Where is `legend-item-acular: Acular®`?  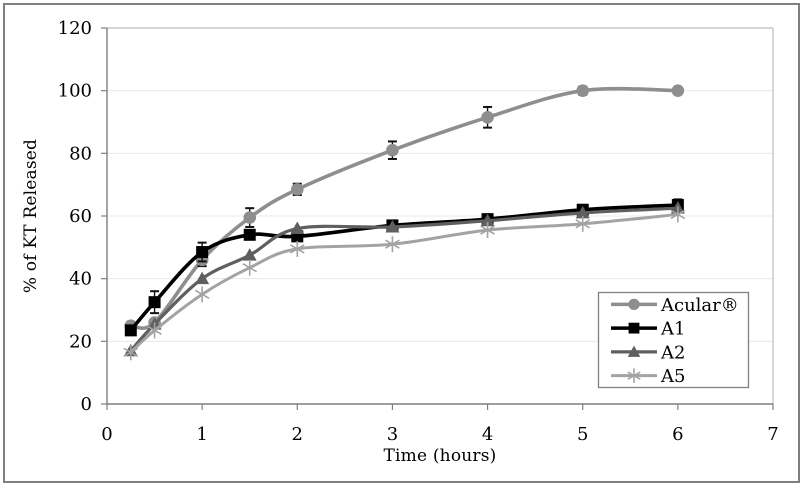 legend-item-acular: Acular® is located at coordinates (675, 305).